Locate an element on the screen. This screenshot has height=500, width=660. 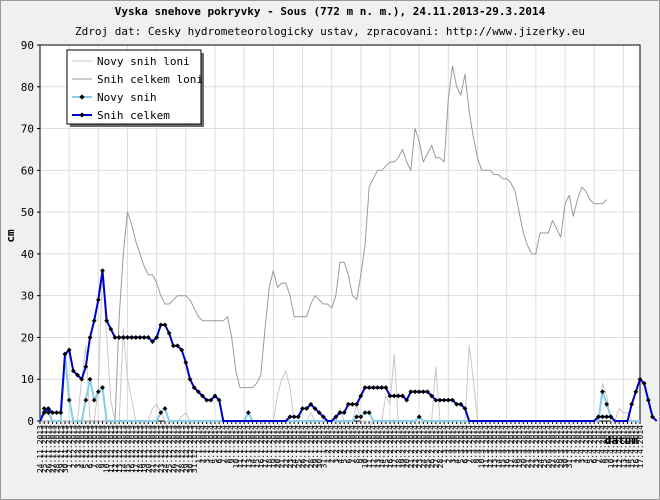
y-tick-label: 40 is located at coordinates (27, 254).